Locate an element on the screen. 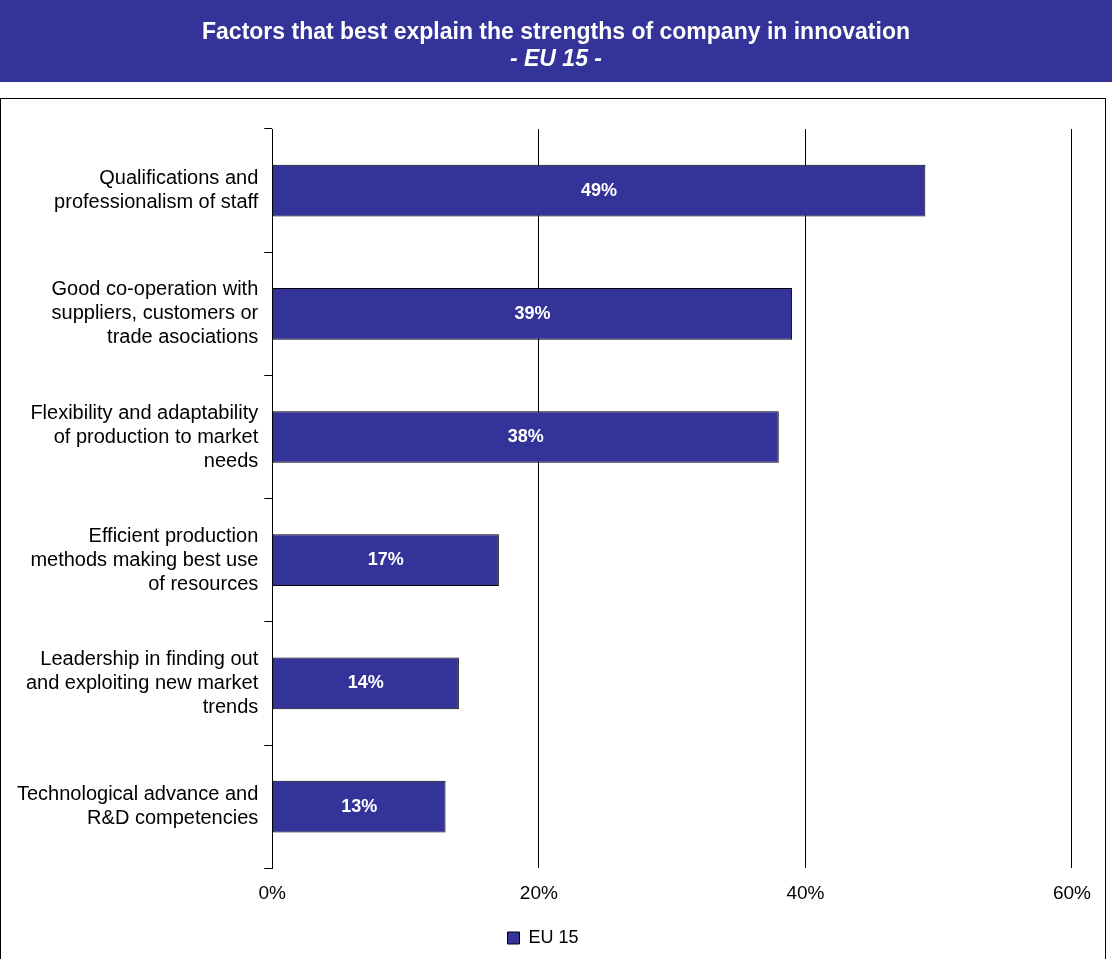  legend-label: EU 15 is located at coordinates (553, 936).